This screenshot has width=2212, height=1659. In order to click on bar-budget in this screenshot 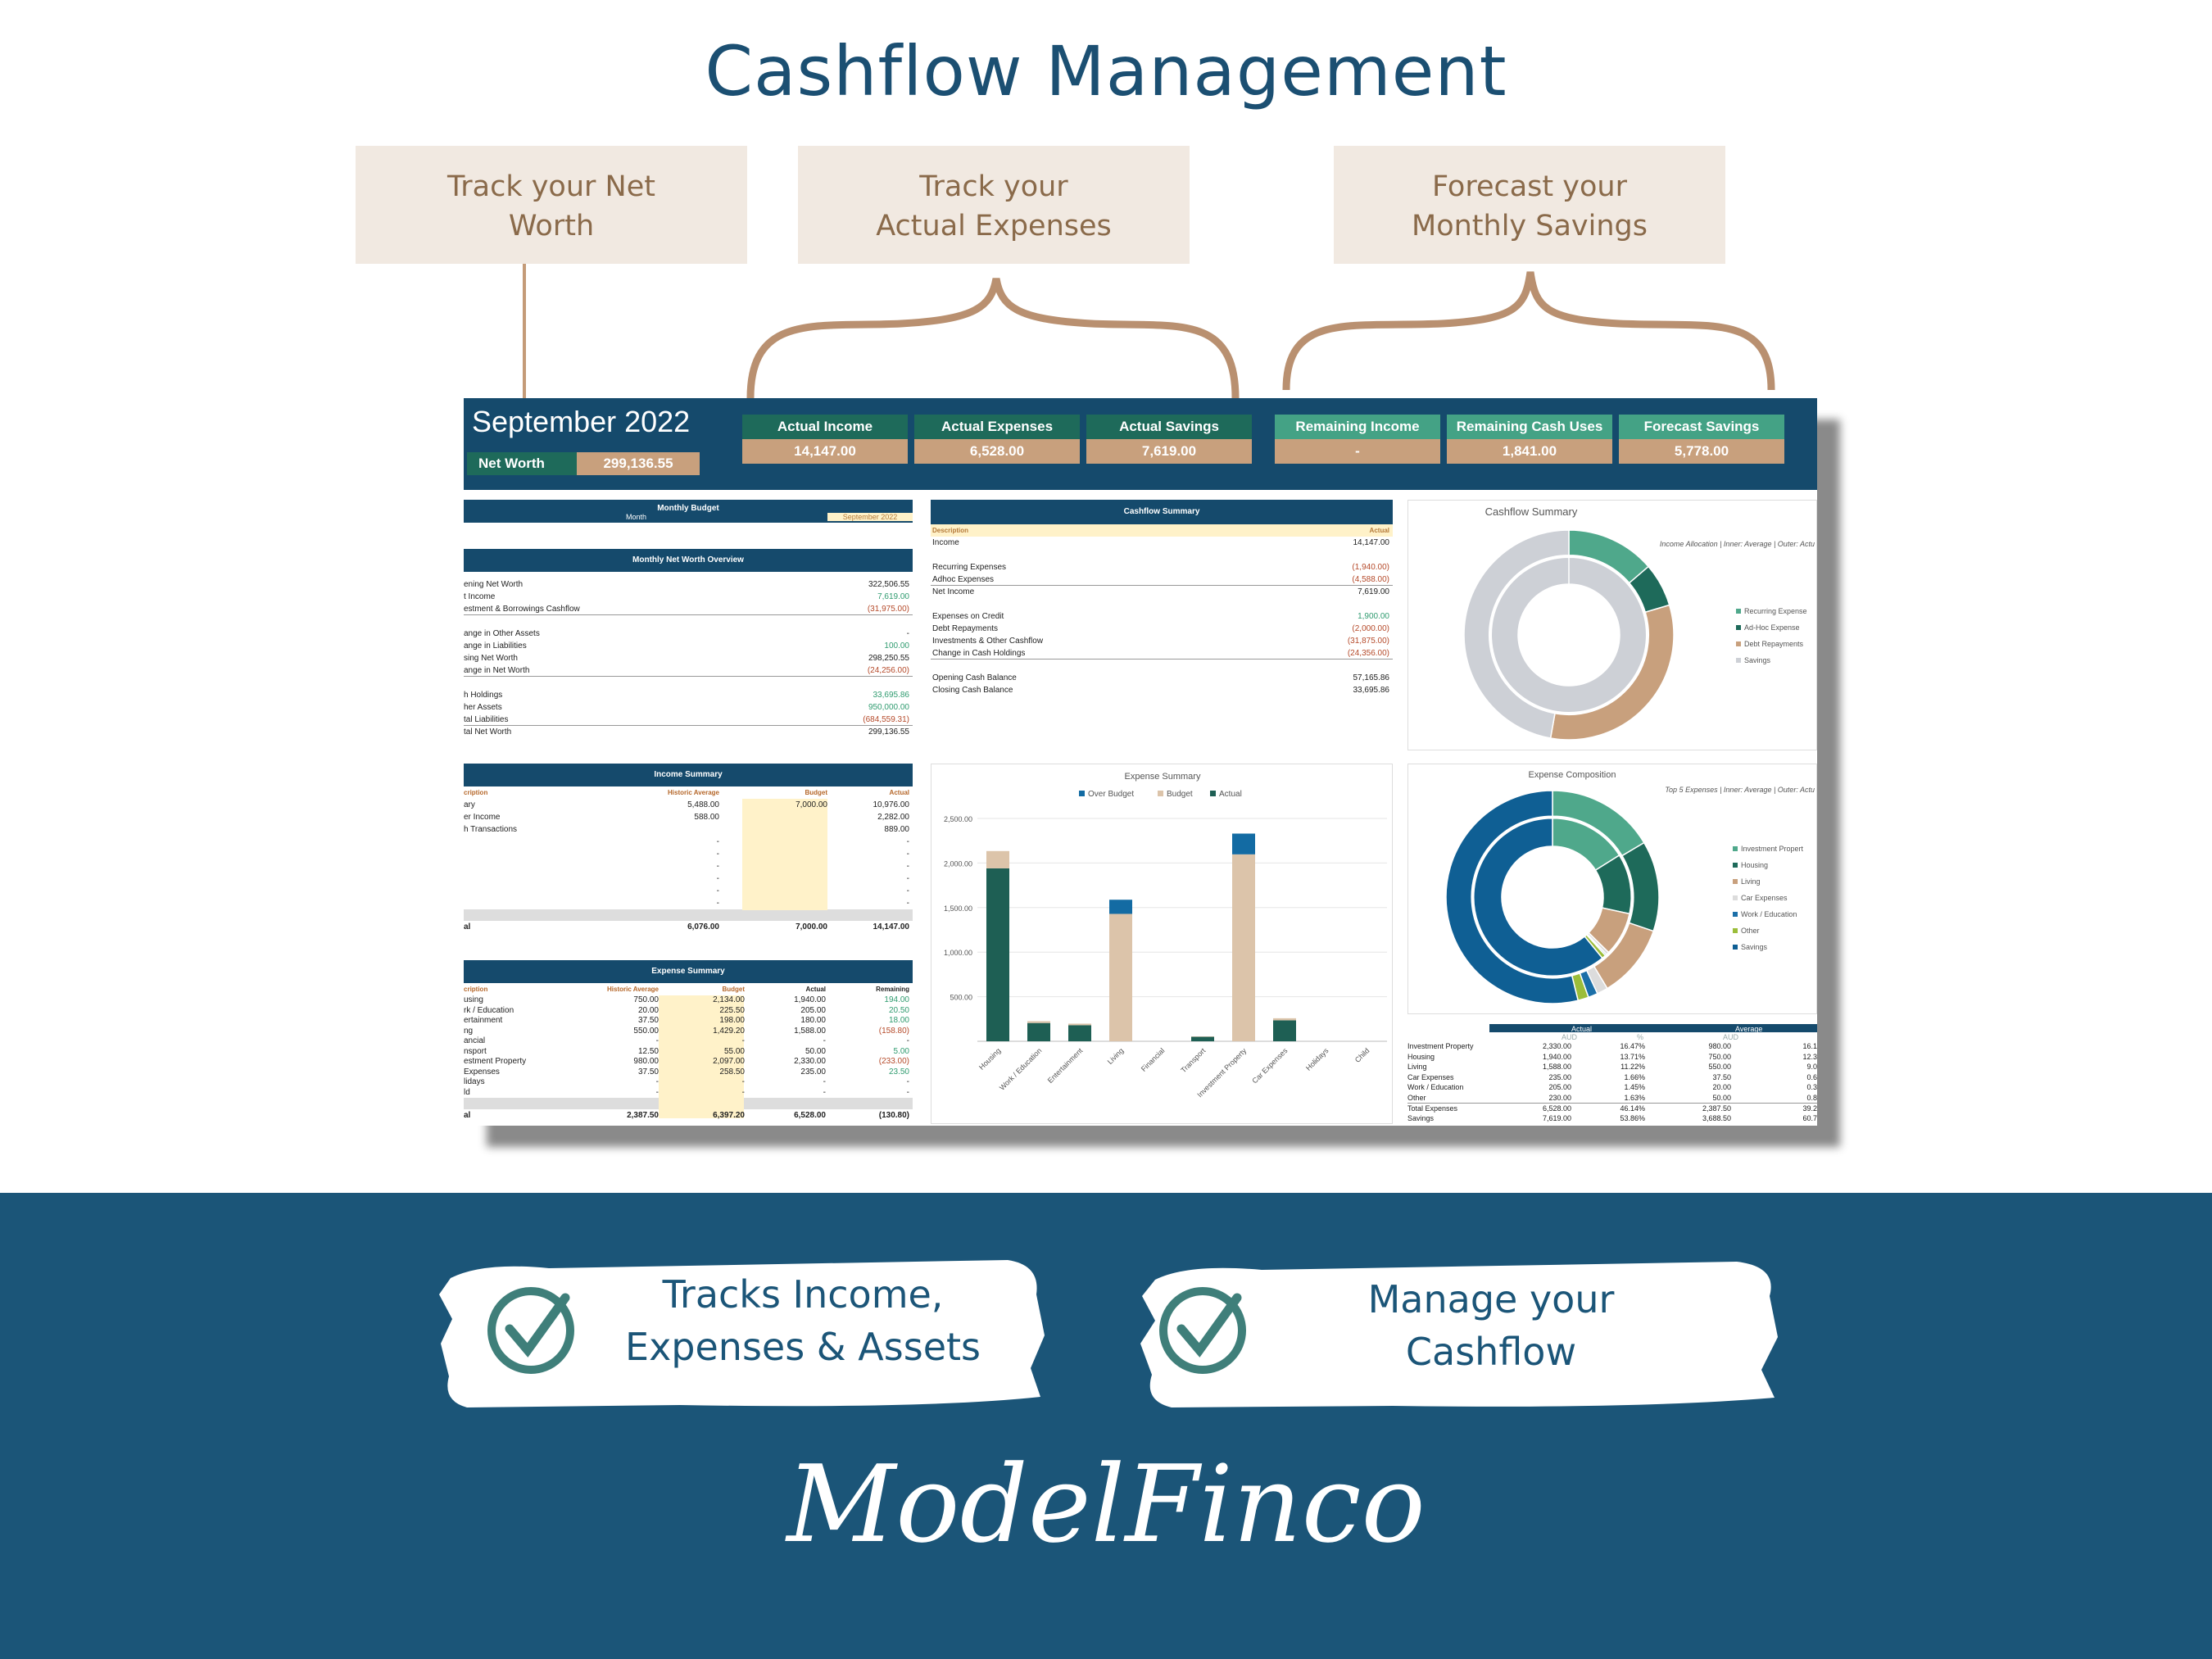, I will do `click(1079, 1024)`.